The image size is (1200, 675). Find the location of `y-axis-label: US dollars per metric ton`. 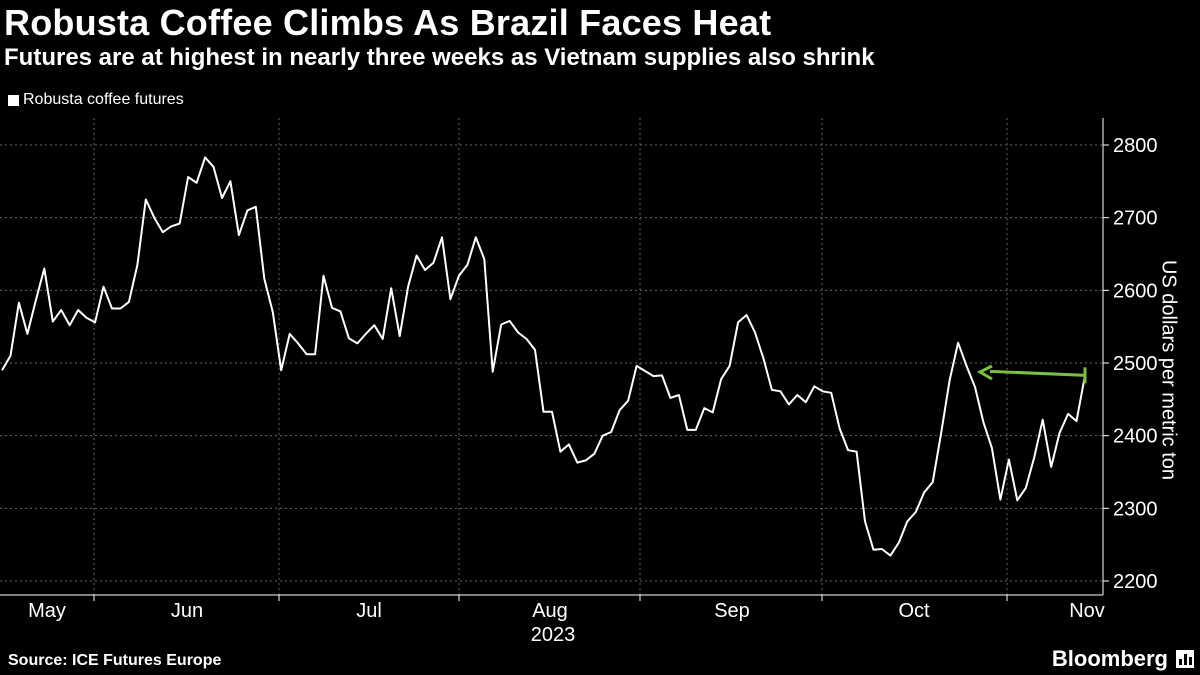

y-axis-label: US dollars per metric ton is located at coordinates (1168, 370).